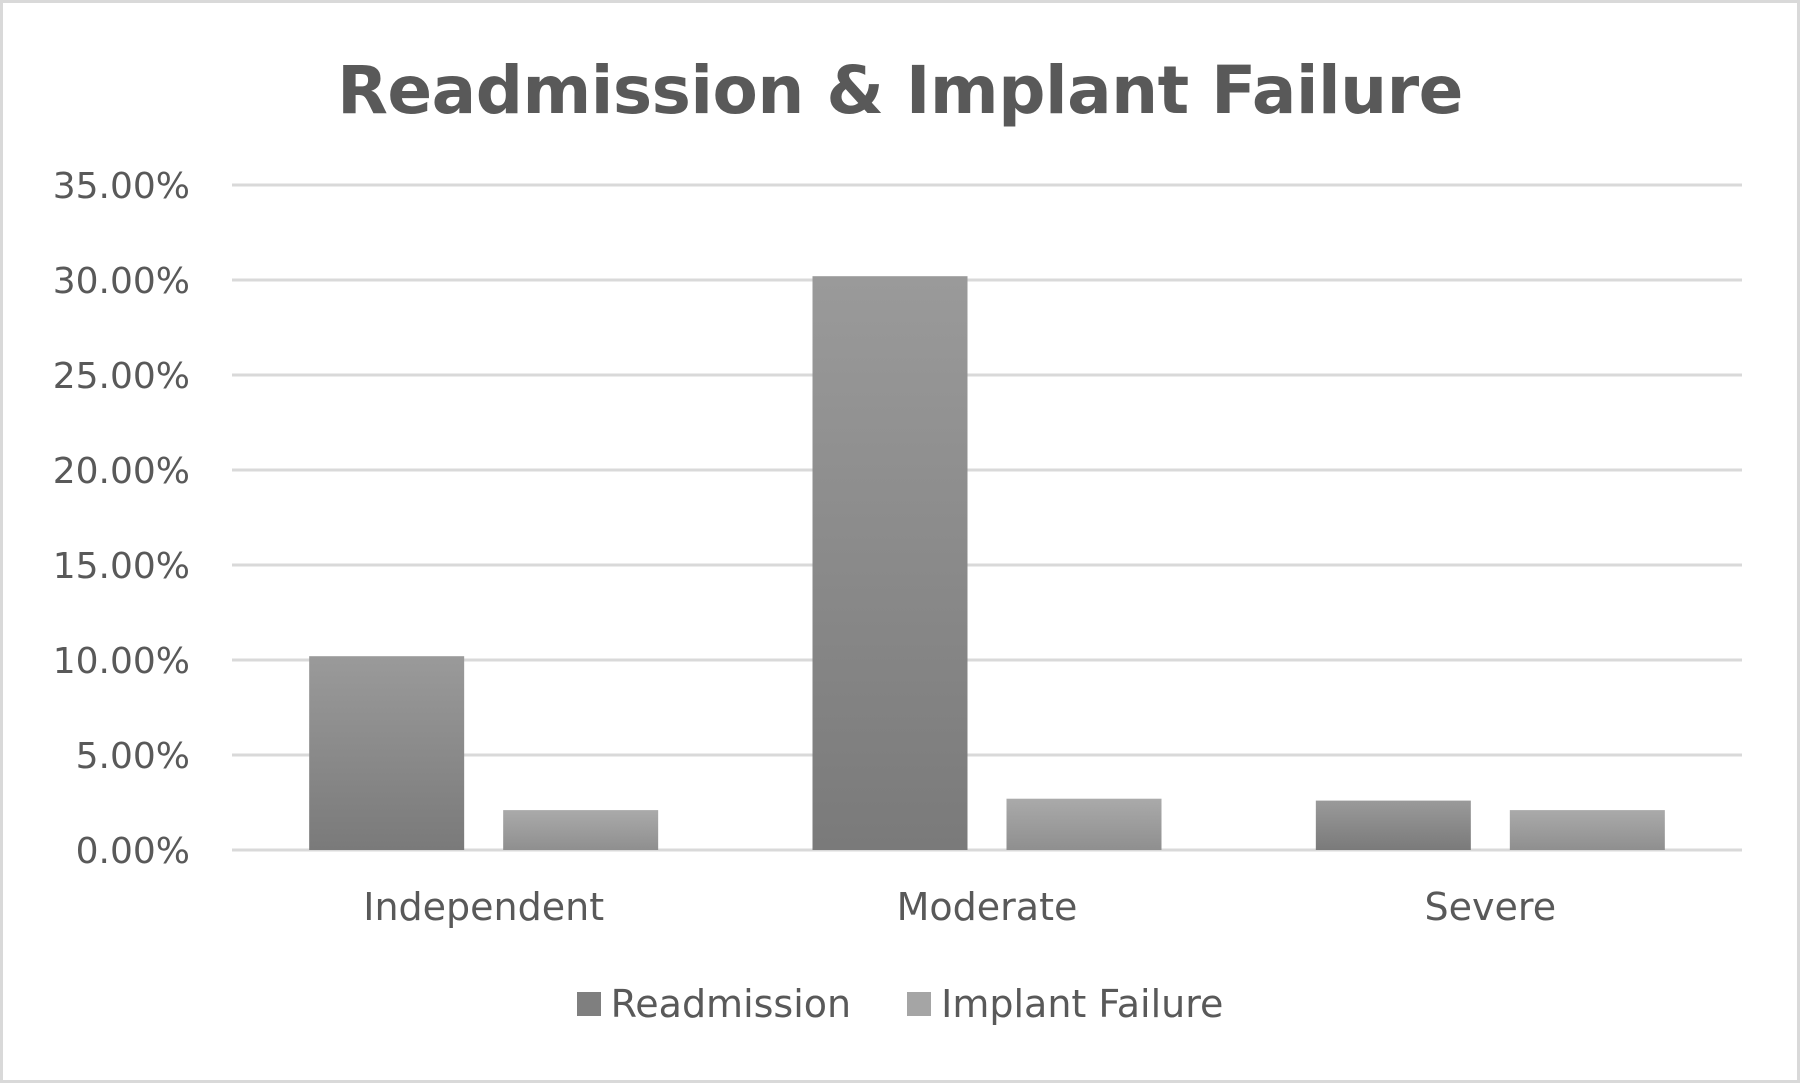 The width and height of the screenshot is (1800, 1083). I want to click on bar-readmission-independent, so click(387, 753).